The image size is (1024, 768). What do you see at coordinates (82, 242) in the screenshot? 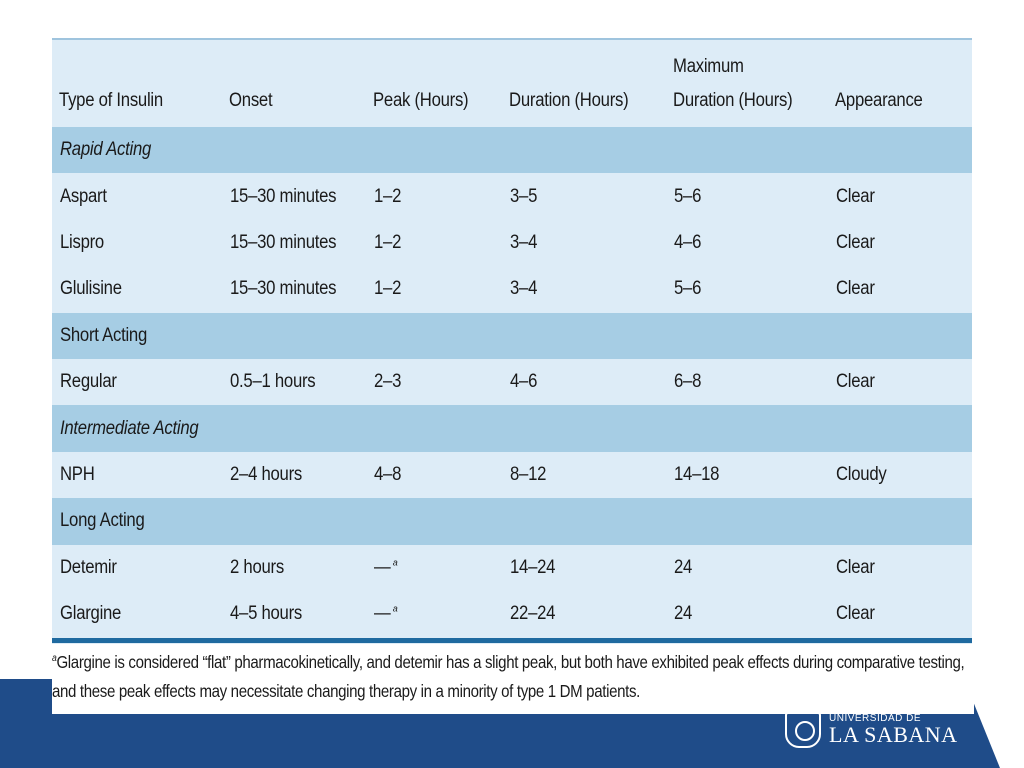
I see `type-value: Lispro` at bounding box center [82, 242].